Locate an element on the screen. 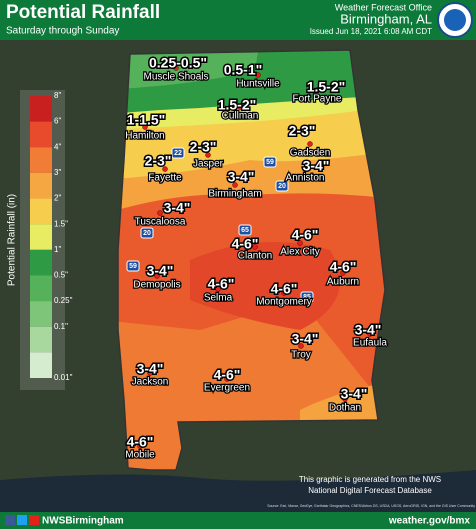  city-label: Fort Payne is located at coordinates (317, 99).